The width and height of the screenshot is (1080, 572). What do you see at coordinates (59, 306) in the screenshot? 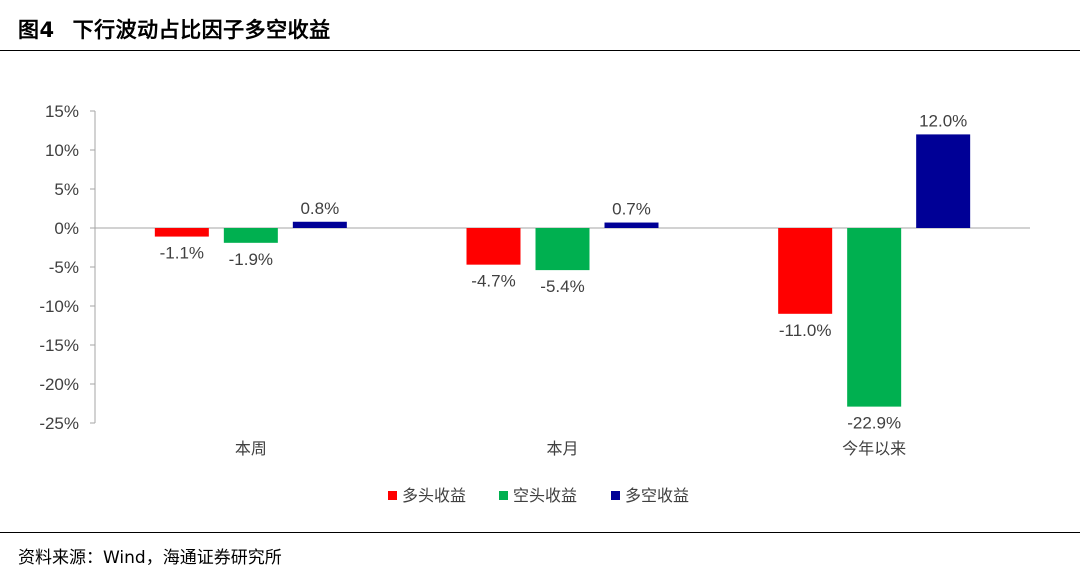
I see `y-tick-label: -10%` at bounding box center [59, 306].